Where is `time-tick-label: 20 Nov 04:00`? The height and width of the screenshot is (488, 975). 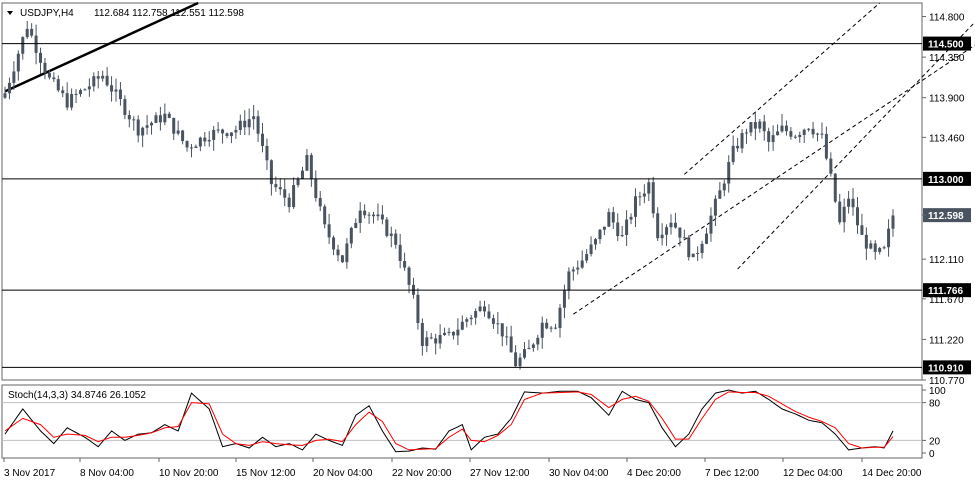
time-tick-label: 20 Nov 04:00 is located at coordinates (343, 473).